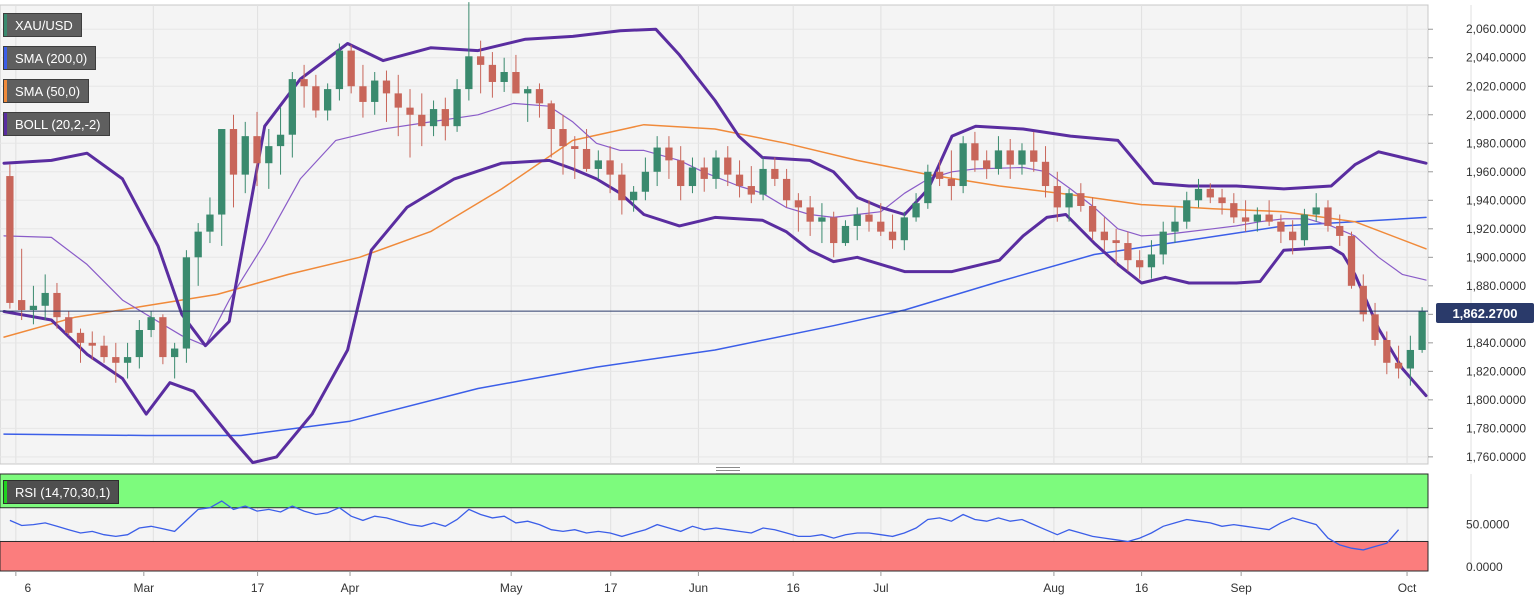  What do you see at coordinates (1241, 588) in the screenshot?
I see `x-tick-label: Sep` at bounding box center [1241, 588].